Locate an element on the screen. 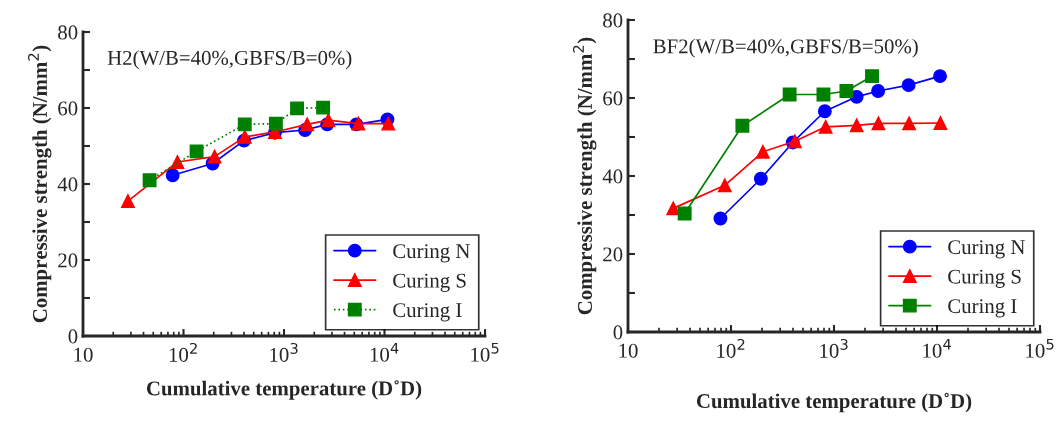 Image resolution: width=1057 pixels, height=421 pixels. annotation: H2(W/B=40%,GBFS/B=0%) is located at coordinates (229, 60).